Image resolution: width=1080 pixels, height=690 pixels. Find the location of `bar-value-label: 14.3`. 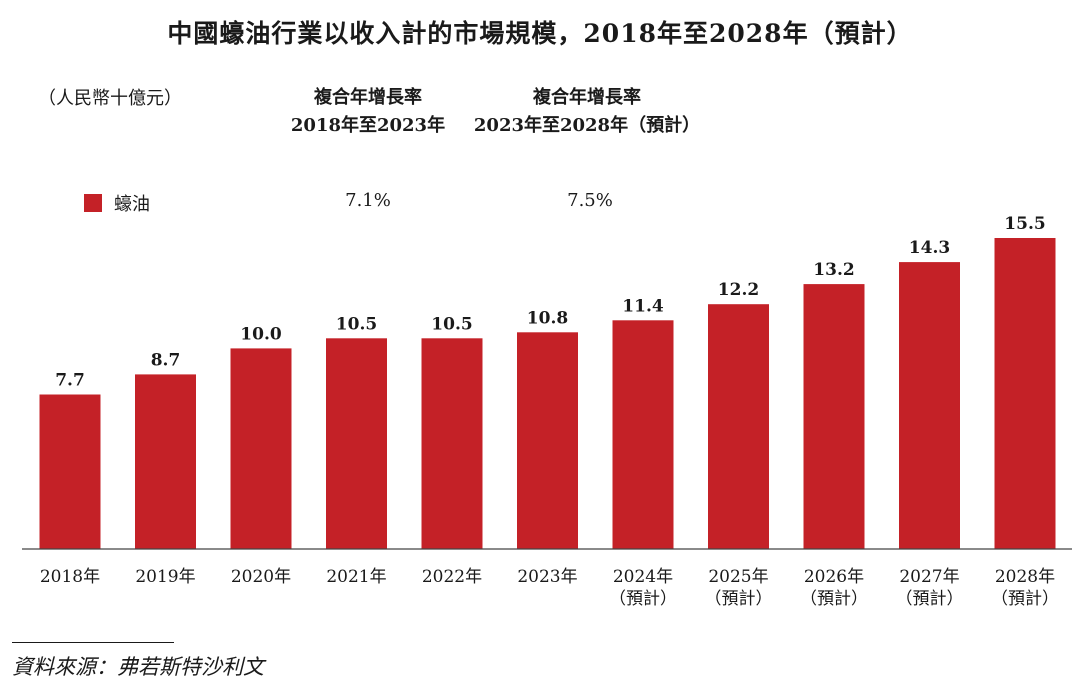

bar-value-label: 14.3 is located at coordinates (929, 248).